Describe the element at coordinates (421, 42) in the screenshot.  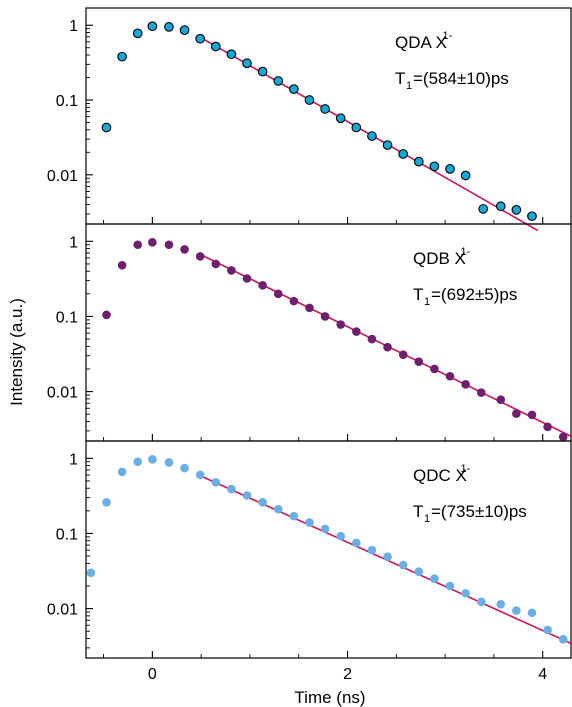
I see `panel-title: QDA X` at that location.